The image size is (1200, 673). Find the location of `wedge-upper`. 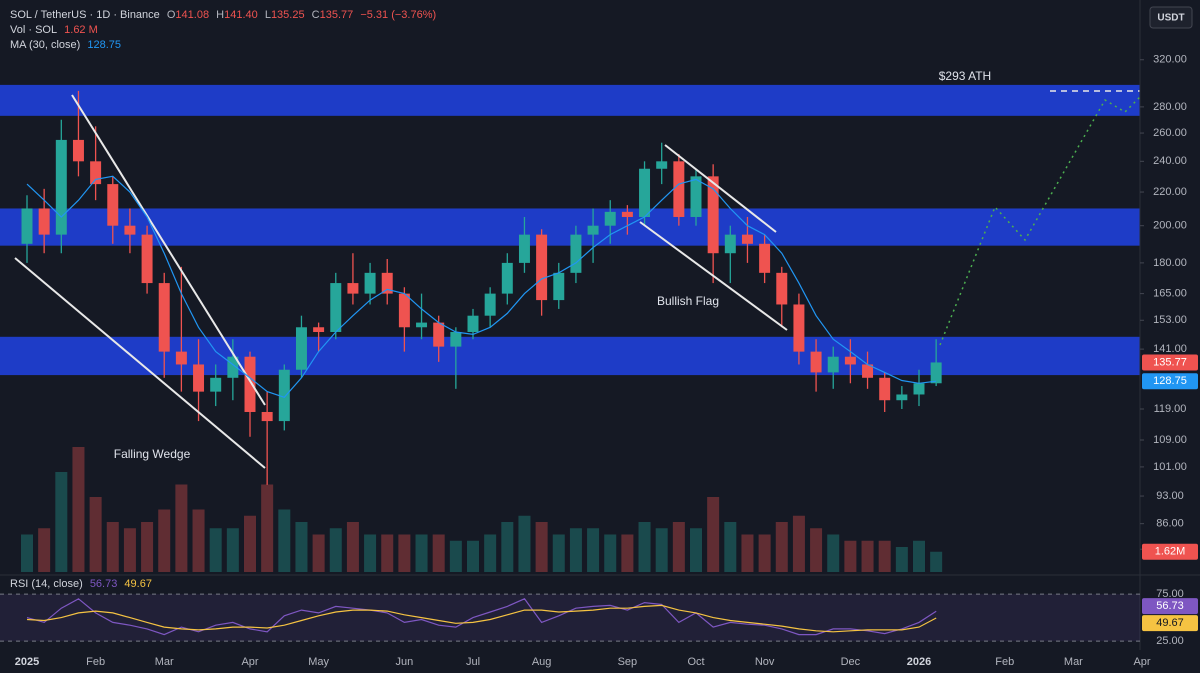

wedge-upper is located at coordinates (168, 250).